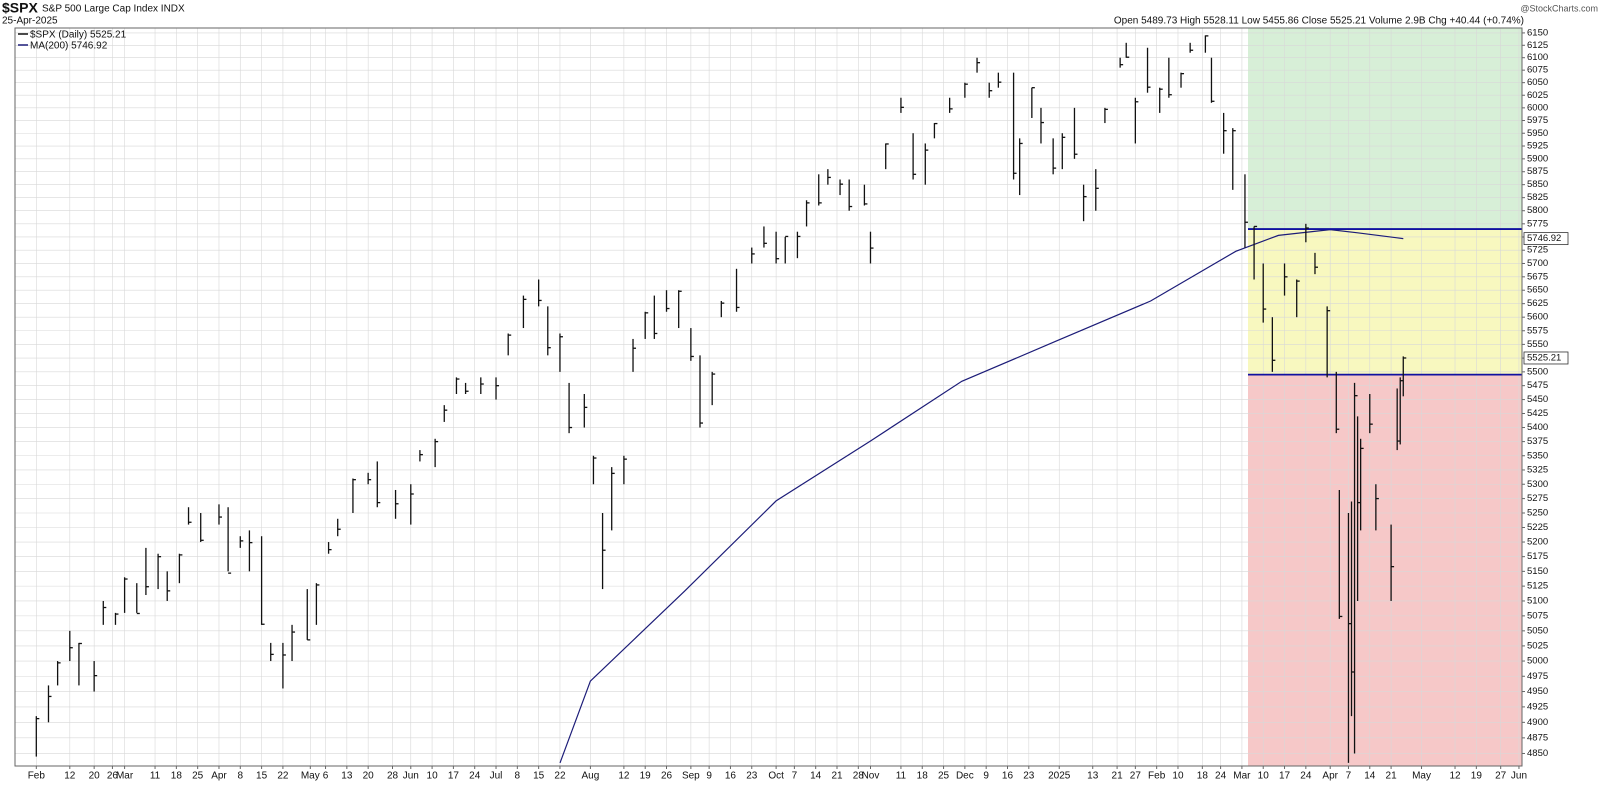  I want to click on x-tick-label: 10, so click(1178, 776).